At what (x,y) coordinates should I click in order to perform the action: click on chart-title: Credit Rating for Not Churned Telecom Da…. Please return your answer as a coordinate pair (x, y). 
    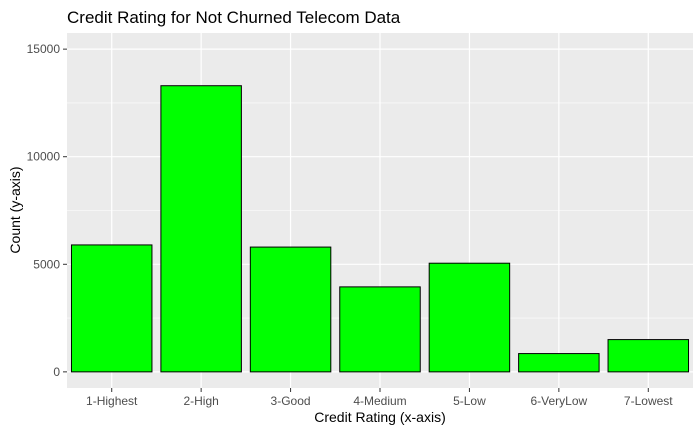
    Looking at the image, I should click on (234, 17).